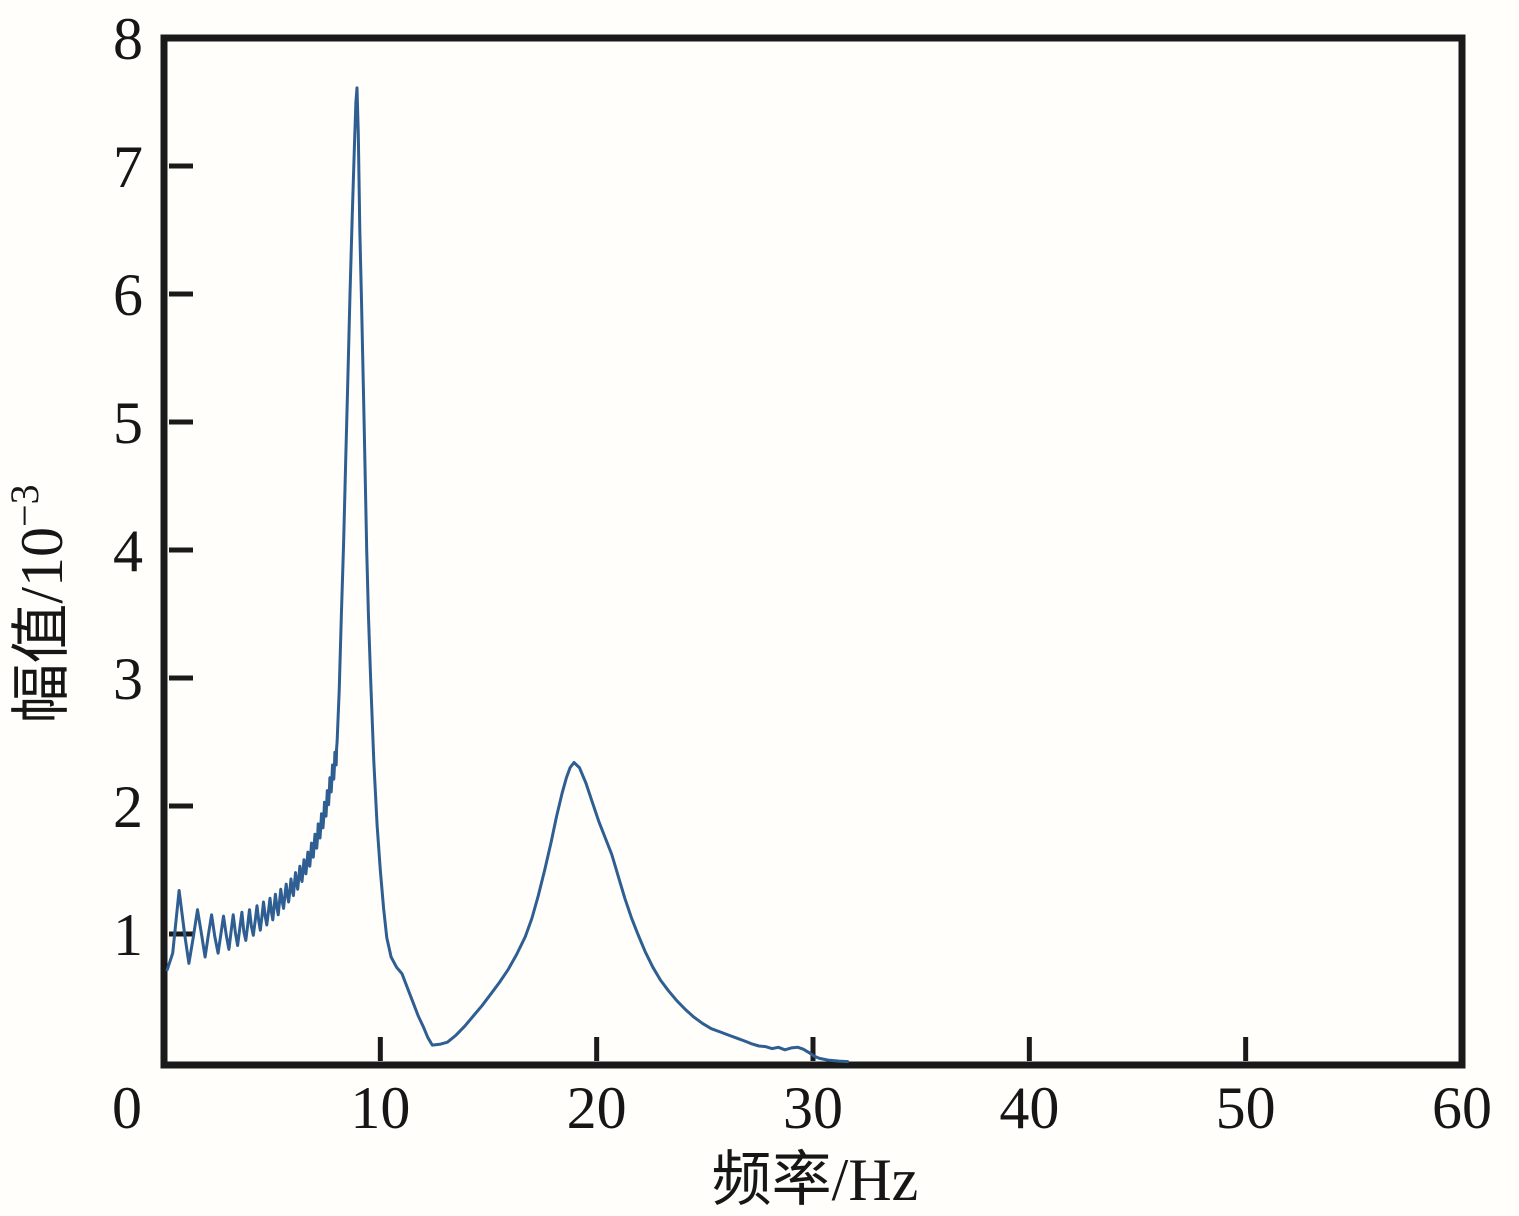 Image resolution: width=1519 pixels, height=1216 pixels. Describe the element at coordinates (42, 625) in the screenshot. I see `y-axis-label-base: 幅值/10` at that location.